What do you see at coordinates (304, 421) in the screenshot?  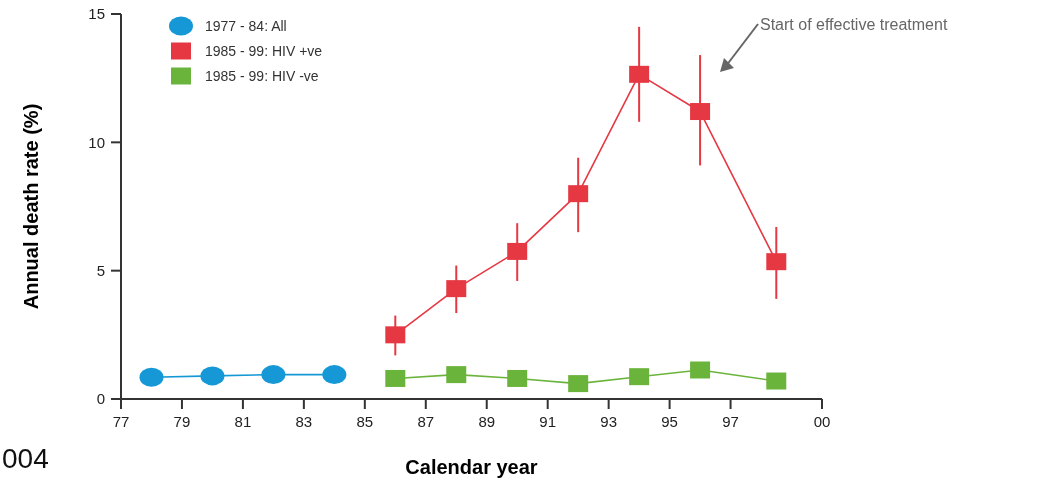 I see `x-tick-label: 83` at bounding box center [304, 421].